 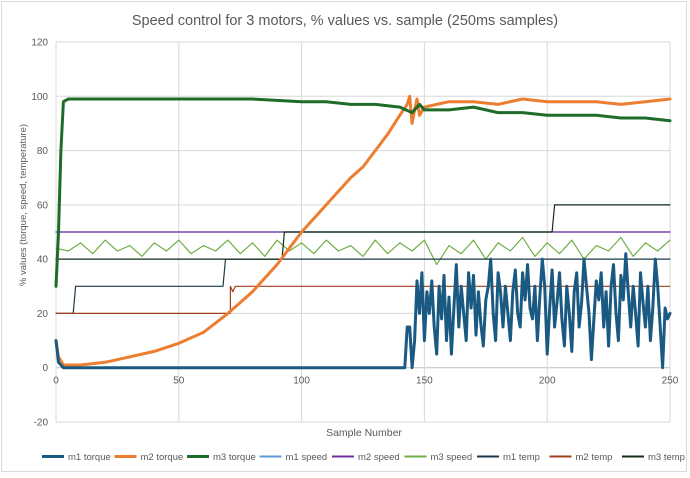 What do you see at coordinates (379, 457) in the screenshot?
I see `legend-label: m2 speed` at bounding box center [379, 457].